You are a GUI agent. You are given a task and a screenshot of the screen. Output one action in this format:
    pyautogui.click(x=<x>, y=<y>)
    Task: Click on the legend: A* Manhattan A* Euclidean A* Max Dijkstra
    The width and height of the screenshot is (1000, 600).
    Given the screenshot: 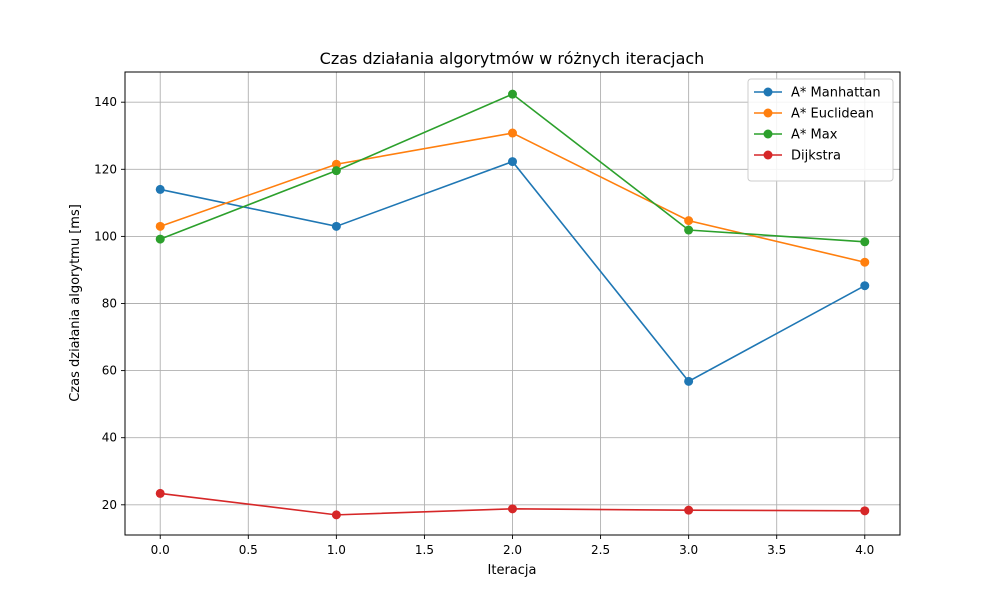 What is the action you would take?
    pyautogui.click(x=820, y=130)
    